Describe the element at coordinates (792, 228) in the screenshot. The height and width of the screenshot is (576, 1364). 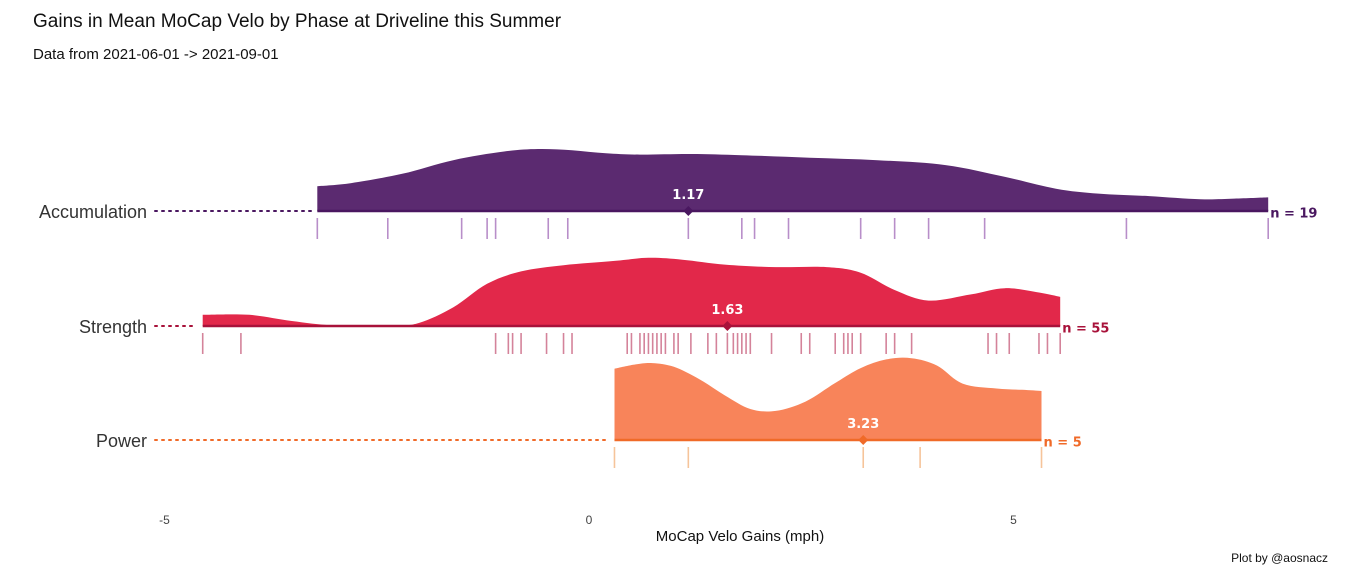
I see `rug-accumulation` at that location.